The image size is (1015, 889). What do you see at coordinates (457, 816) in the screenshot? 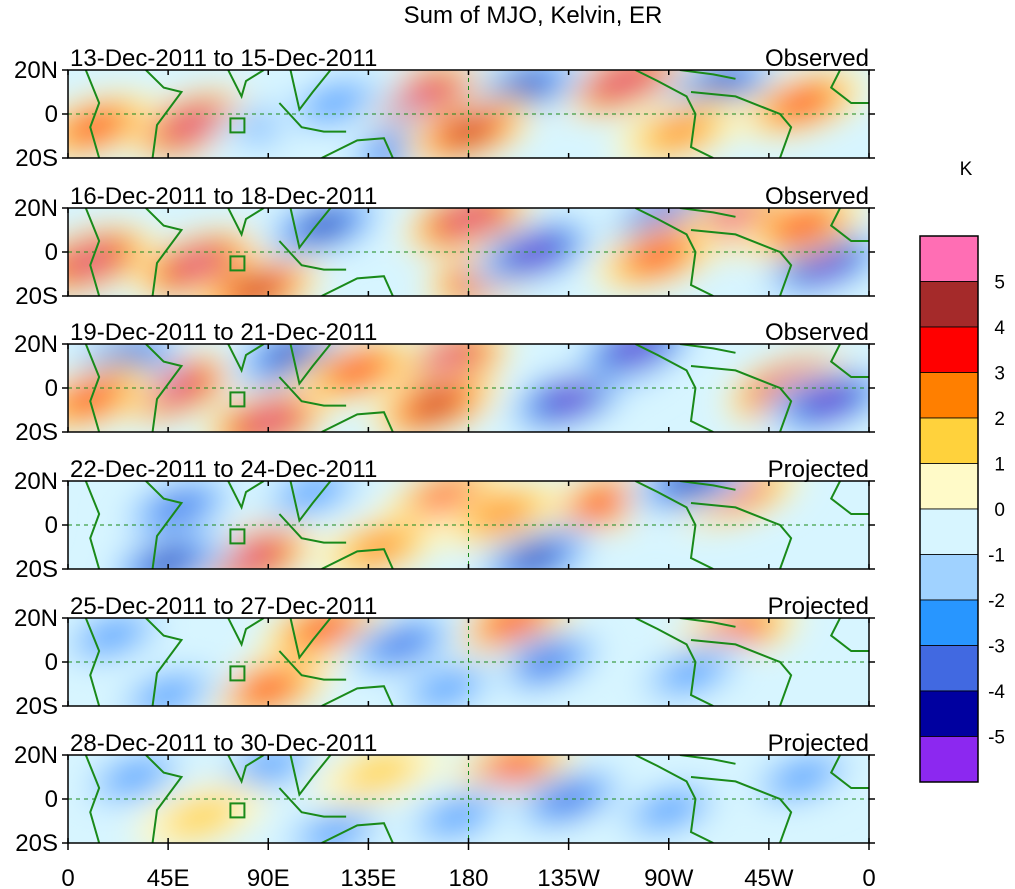
I see `anomaly-5-level--2` at bounding box center [457, 816].